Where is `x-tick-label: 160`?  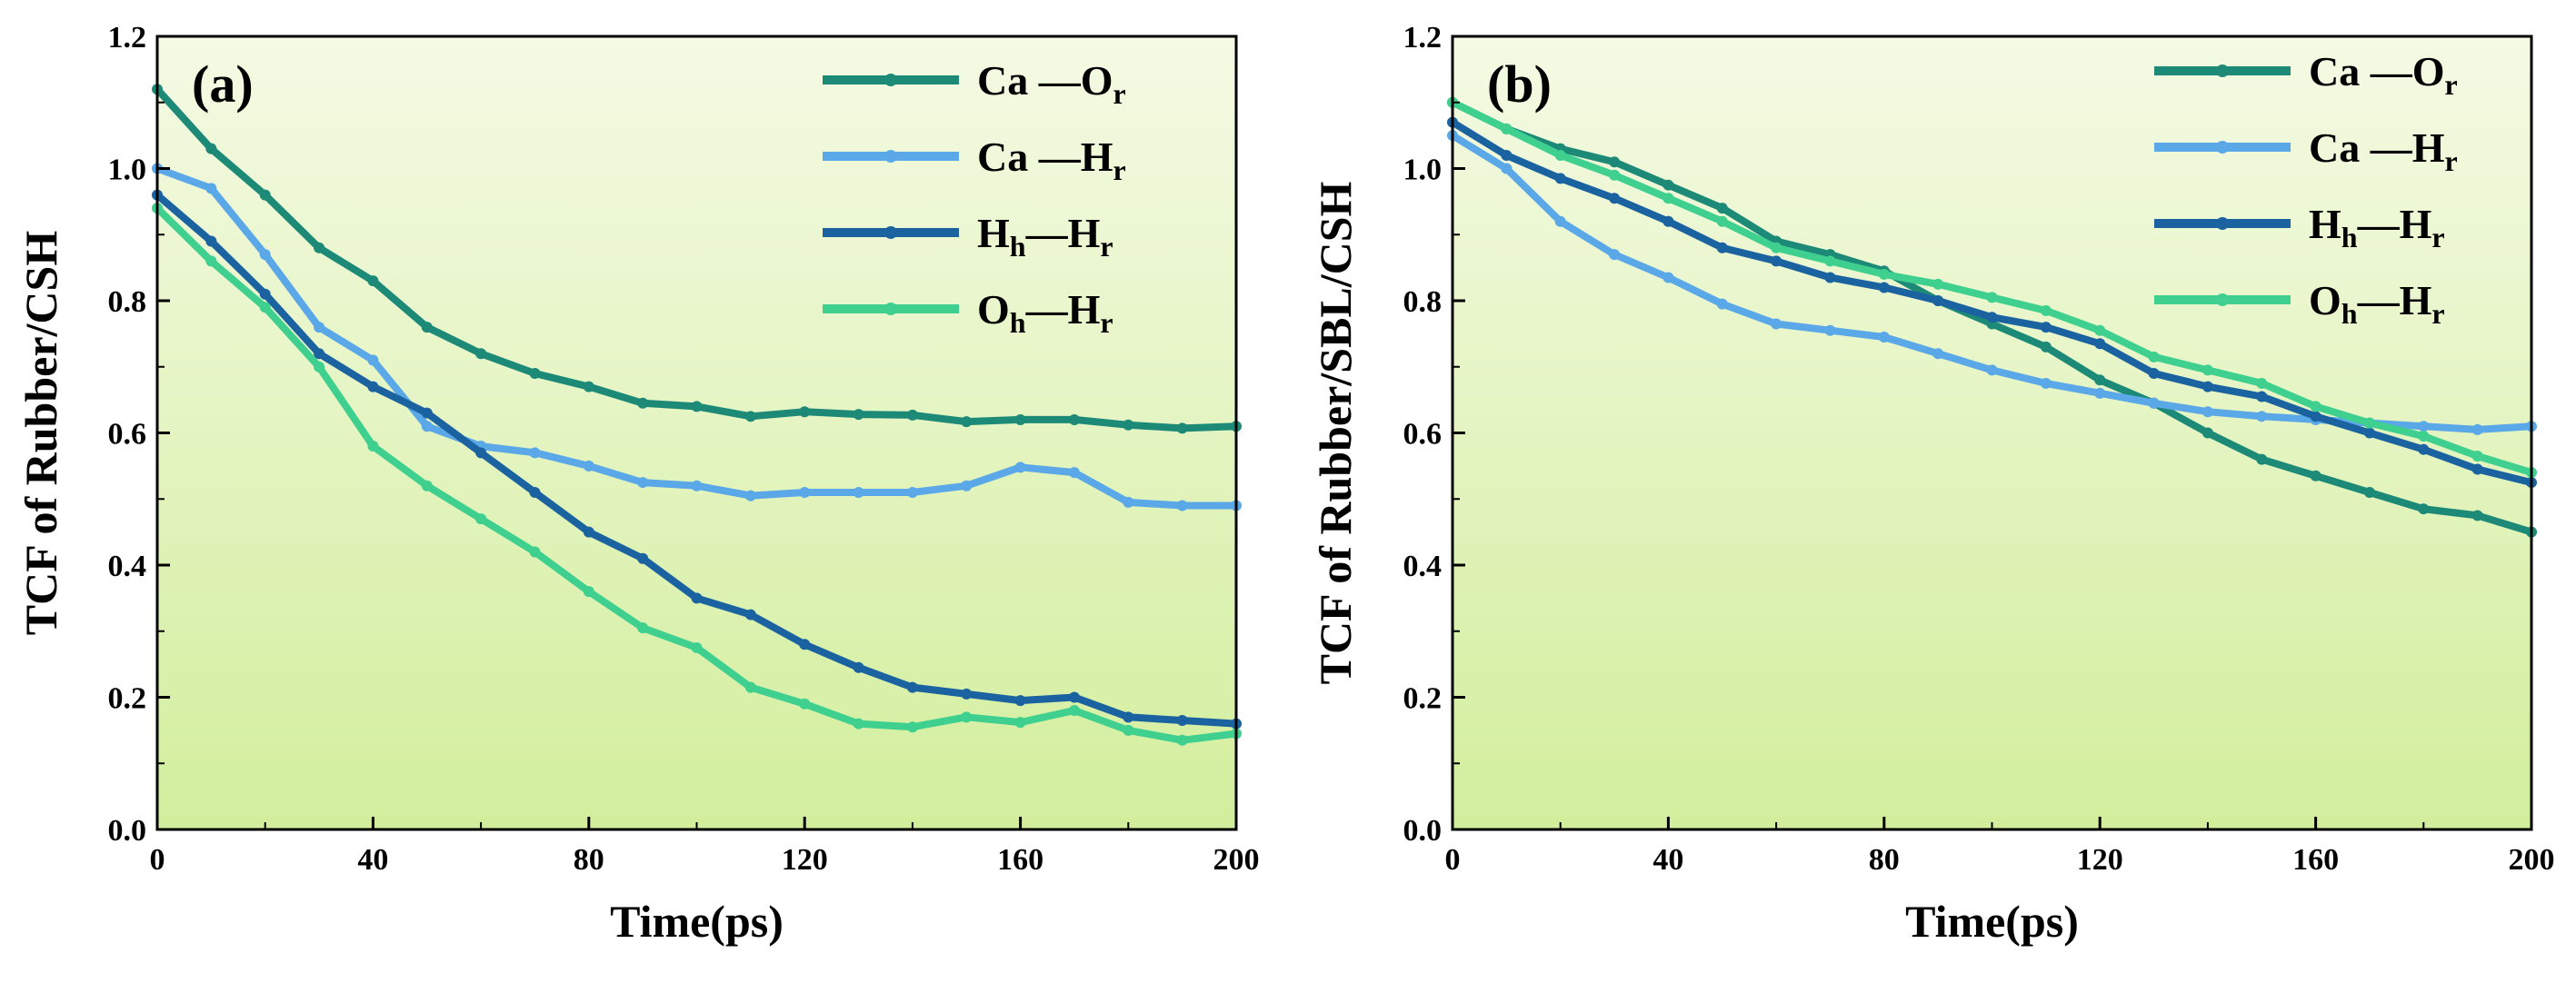
x-tick-label: 160 is located at coordinates (1020, 860).